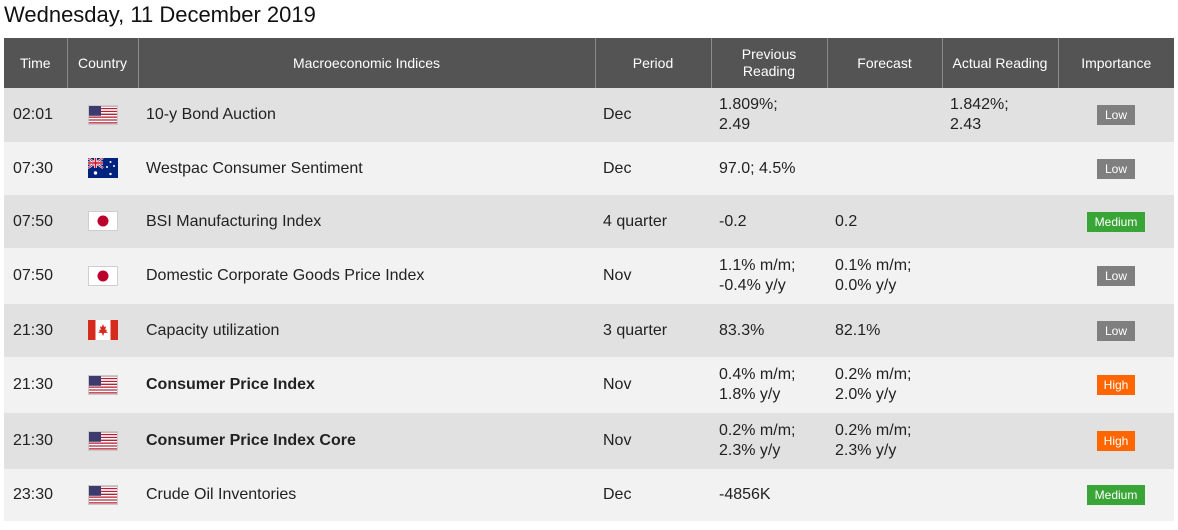 The image size is (1178, 530). What do you see at coordinates (35, 168) in the screenshot?
I see `cell-time: 07:30` at bounding box center [35, 168].